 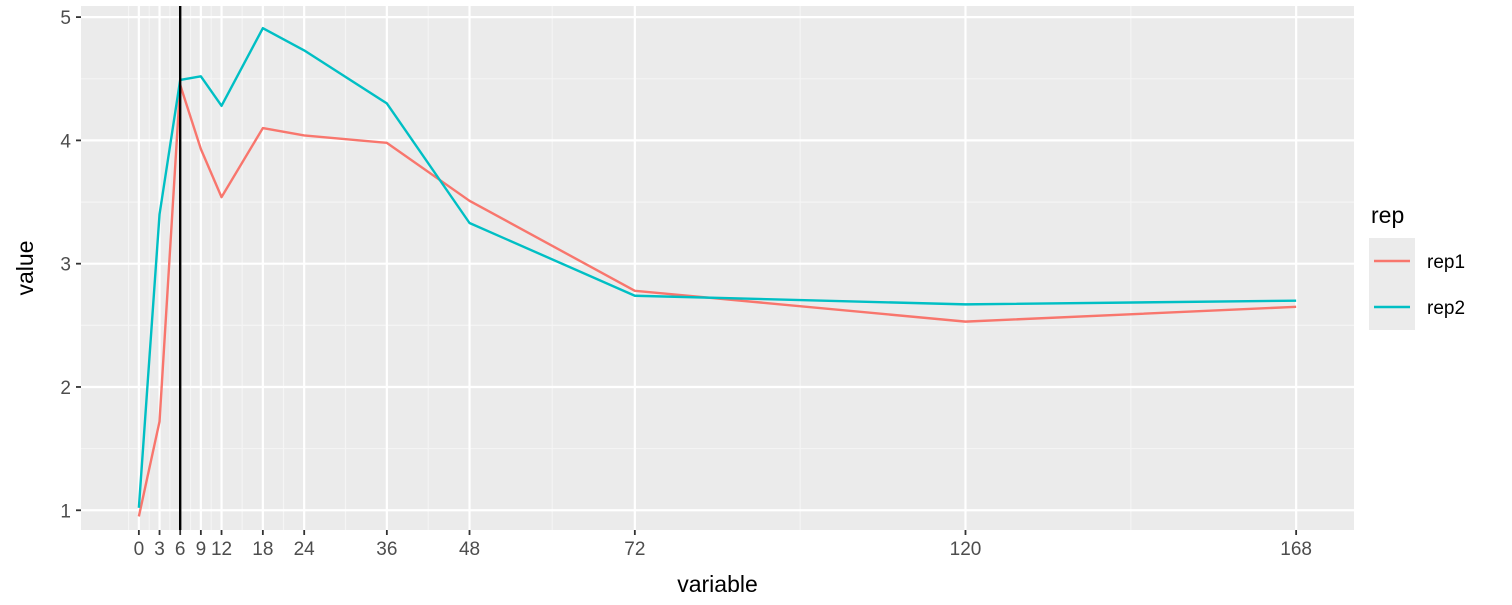 I want to click on y-tick-label: 5, so click(x=65, y=18).